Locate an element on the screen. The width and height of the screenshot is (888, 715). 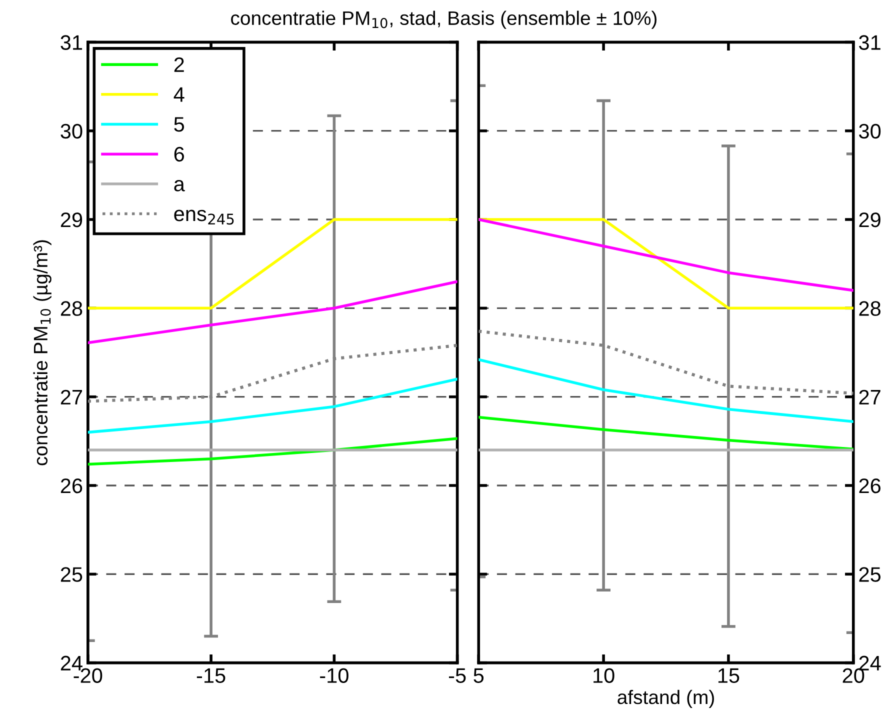
legend-label: a is located at coordinates (179, 186).